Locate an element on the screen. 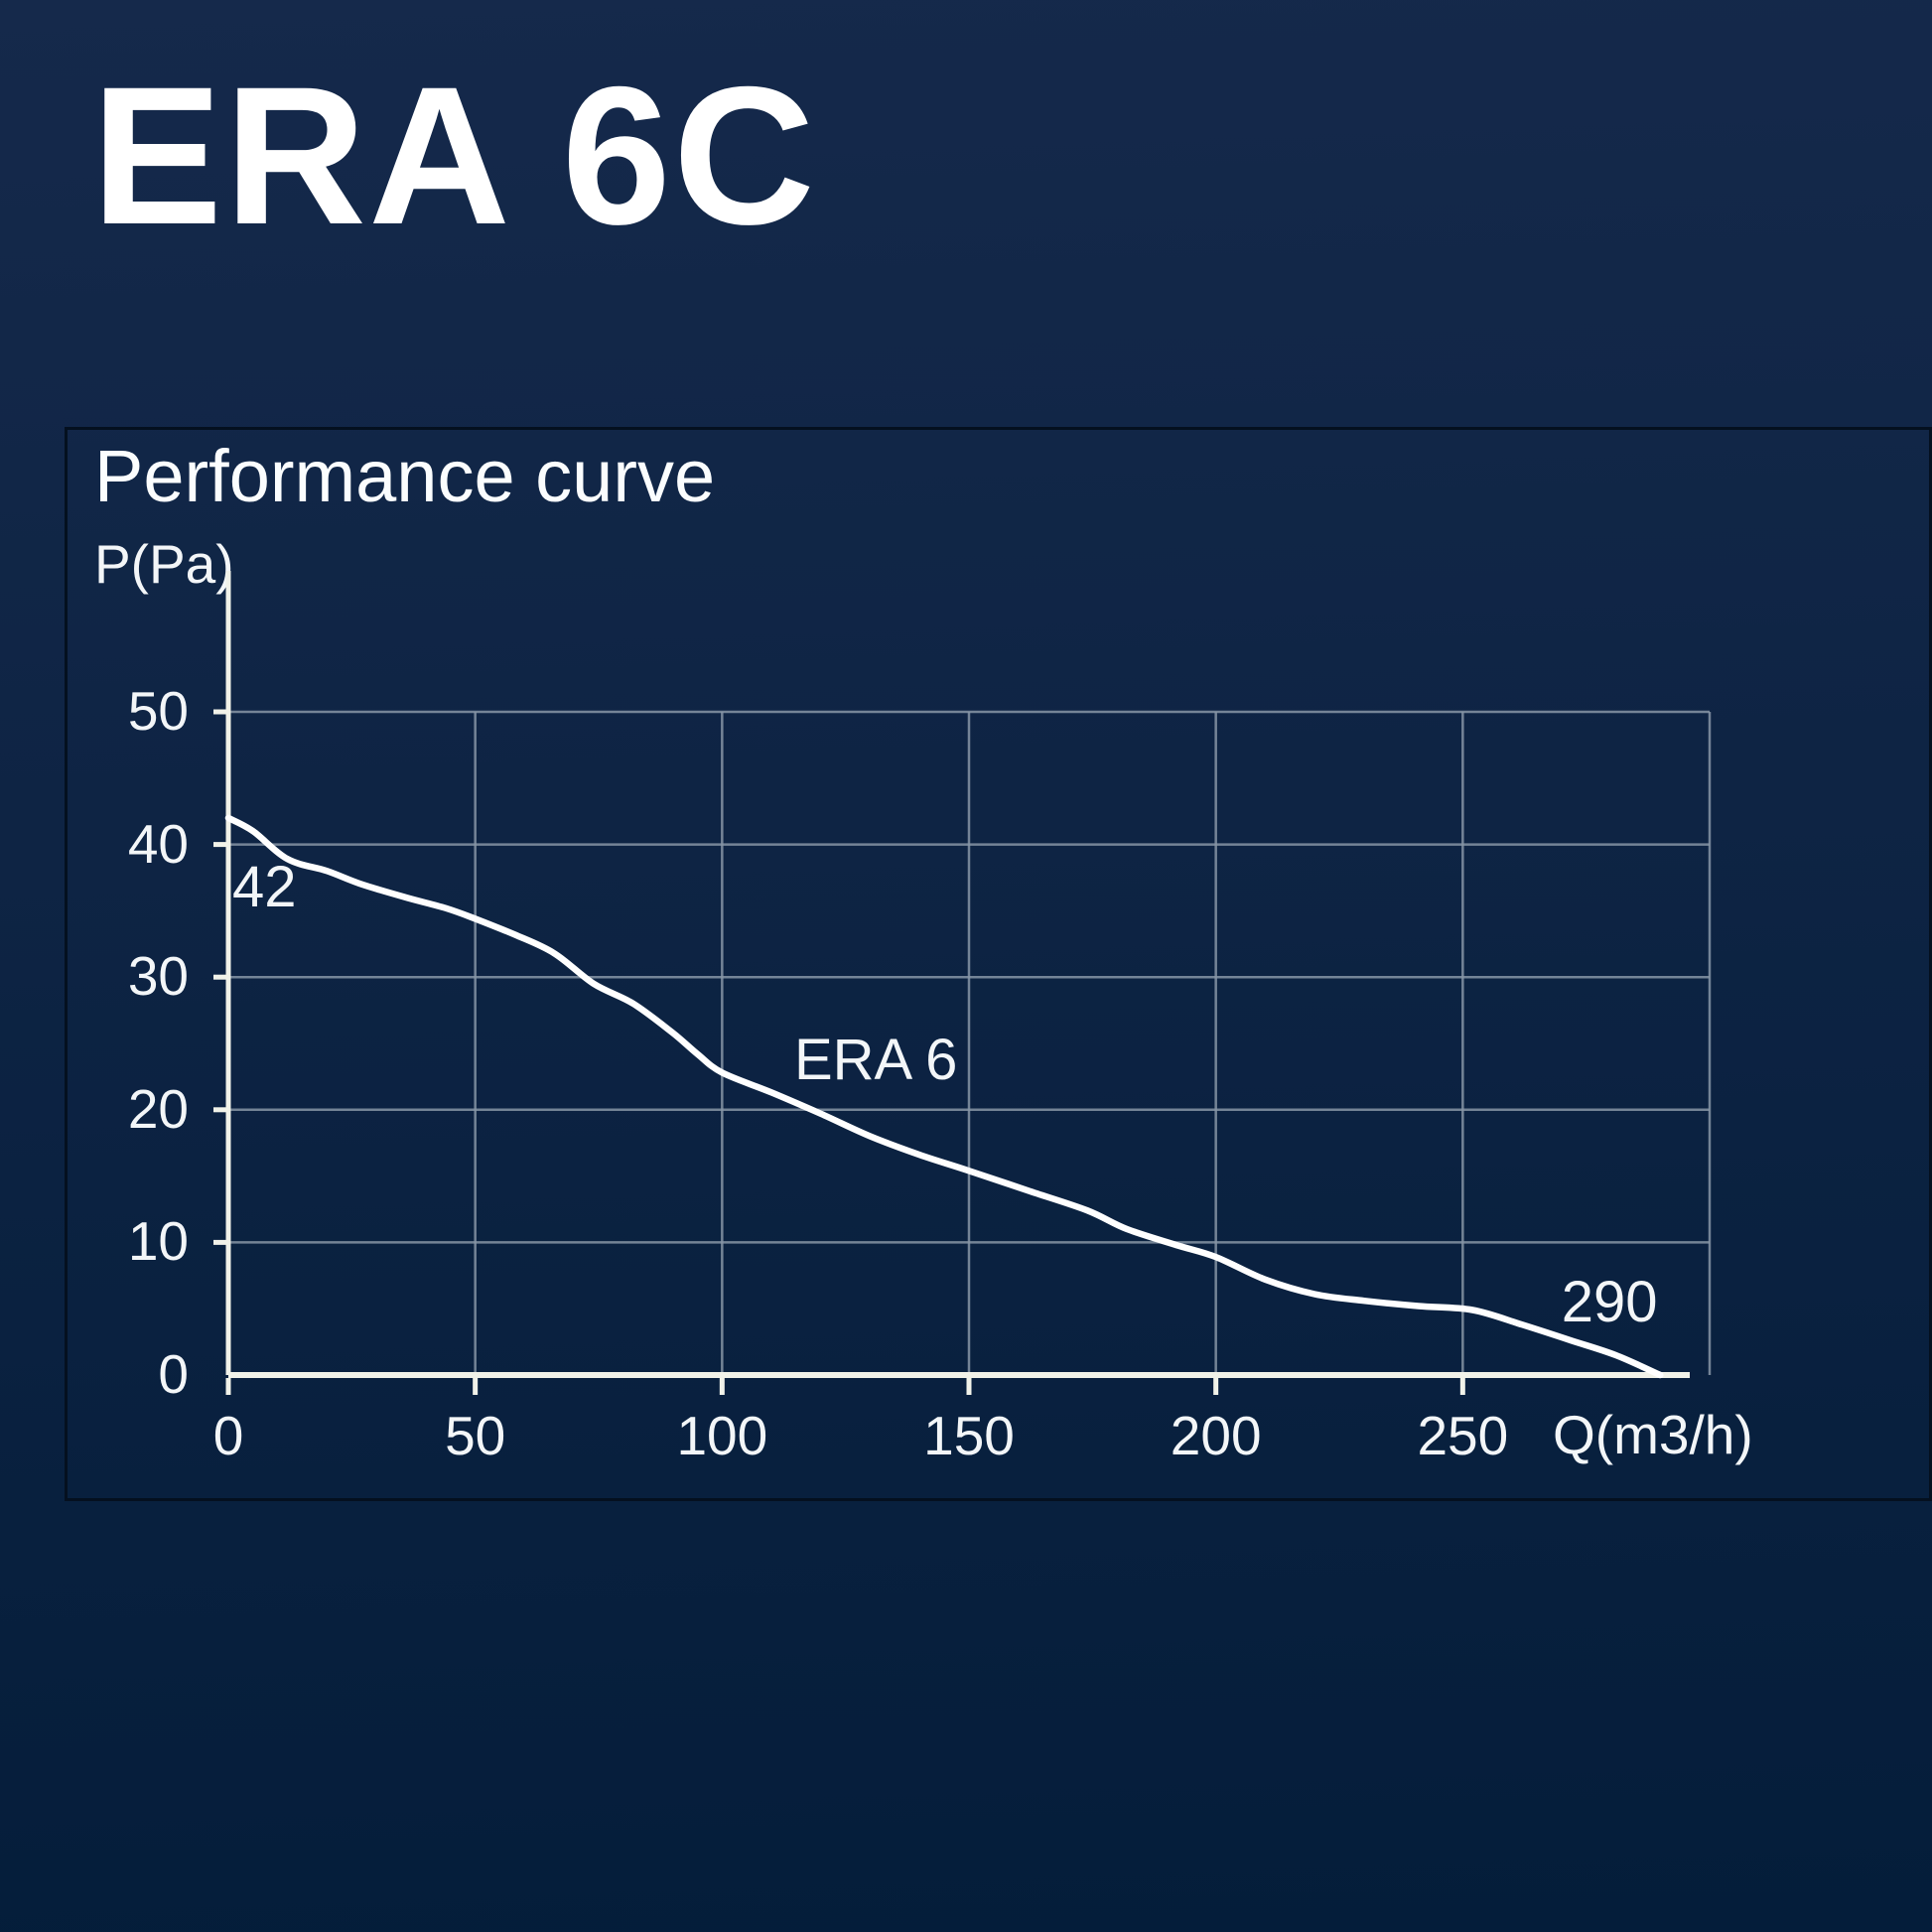 The image size is (1932, 1932). y-tick-label-0: 0 is located at coordinates (173, 1374).